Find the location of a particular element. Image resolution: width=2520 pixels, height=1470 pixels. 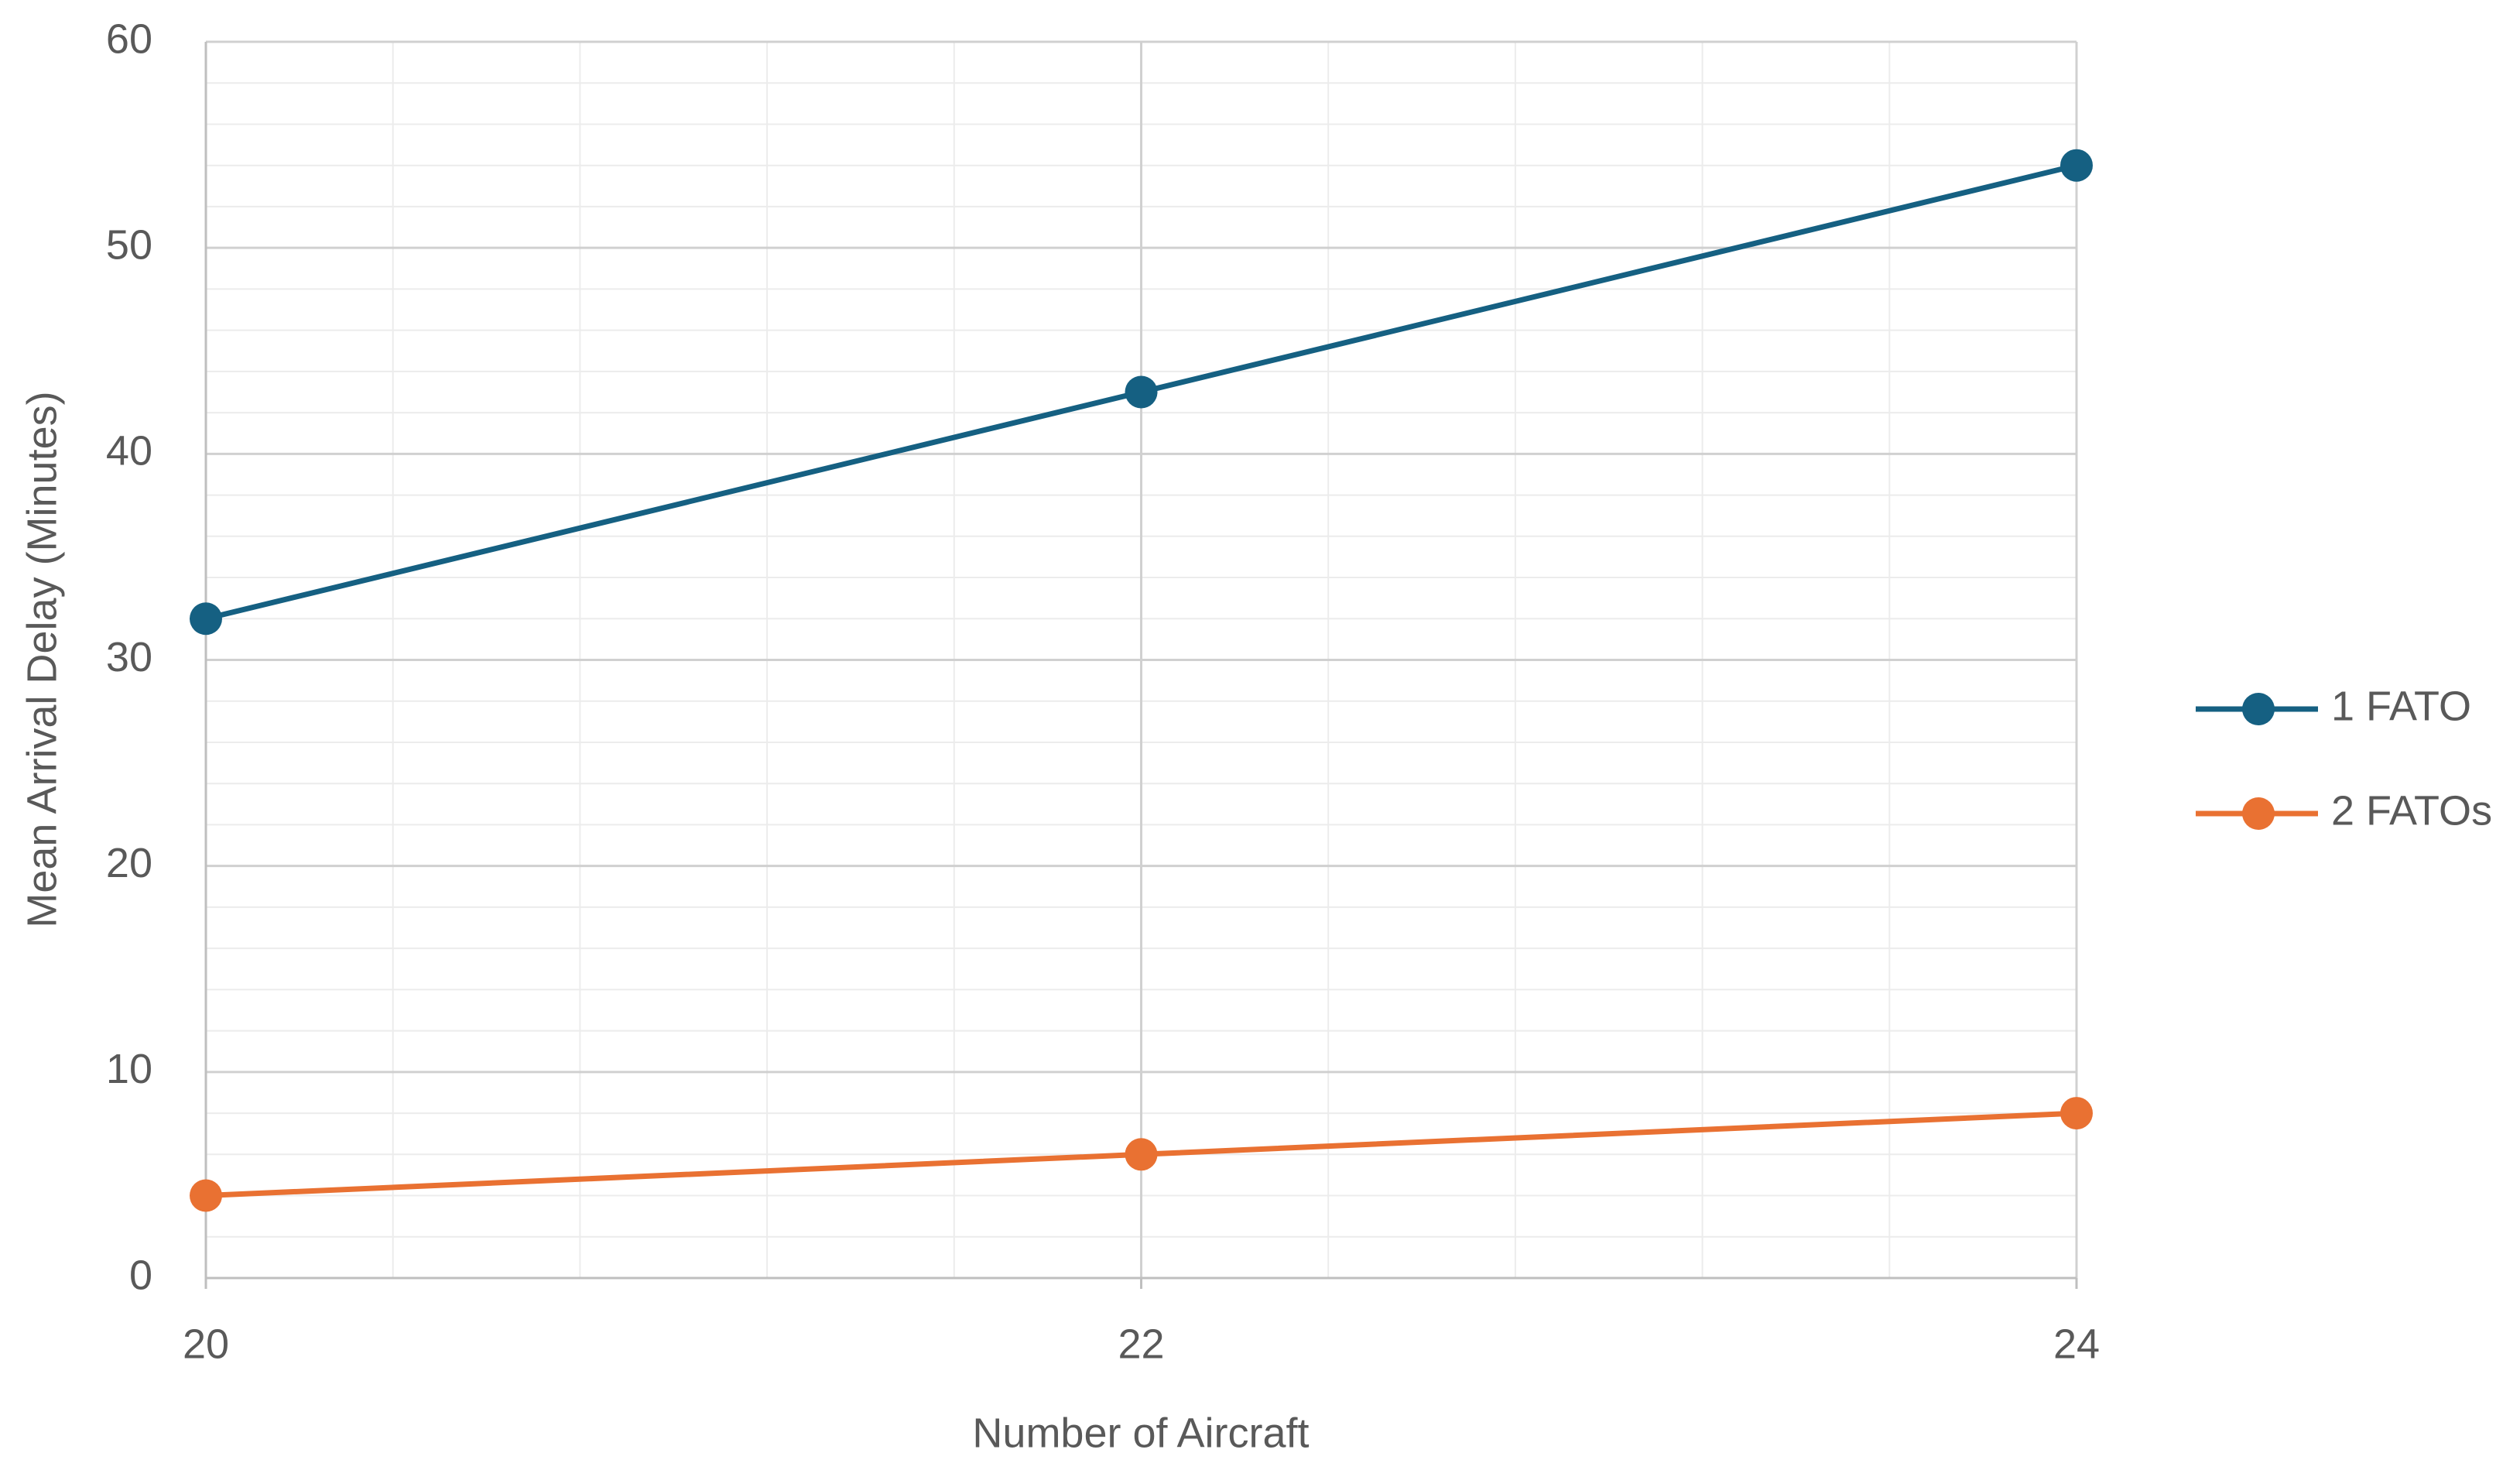

legend-label: 1 FATO is located at coordinates (2401, 706).